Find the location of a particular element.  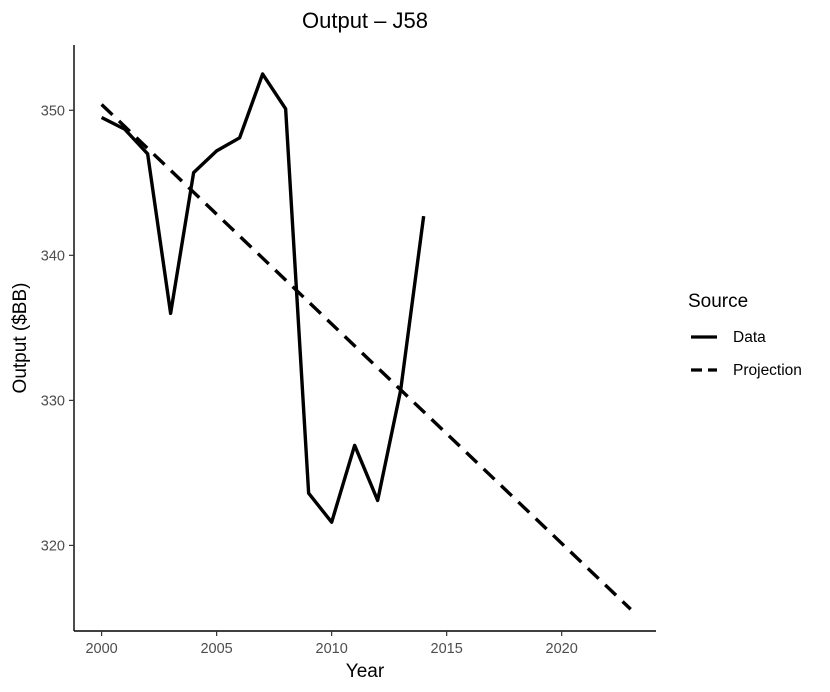

y-tick-label: 330 is located at coordinates (53, 401).